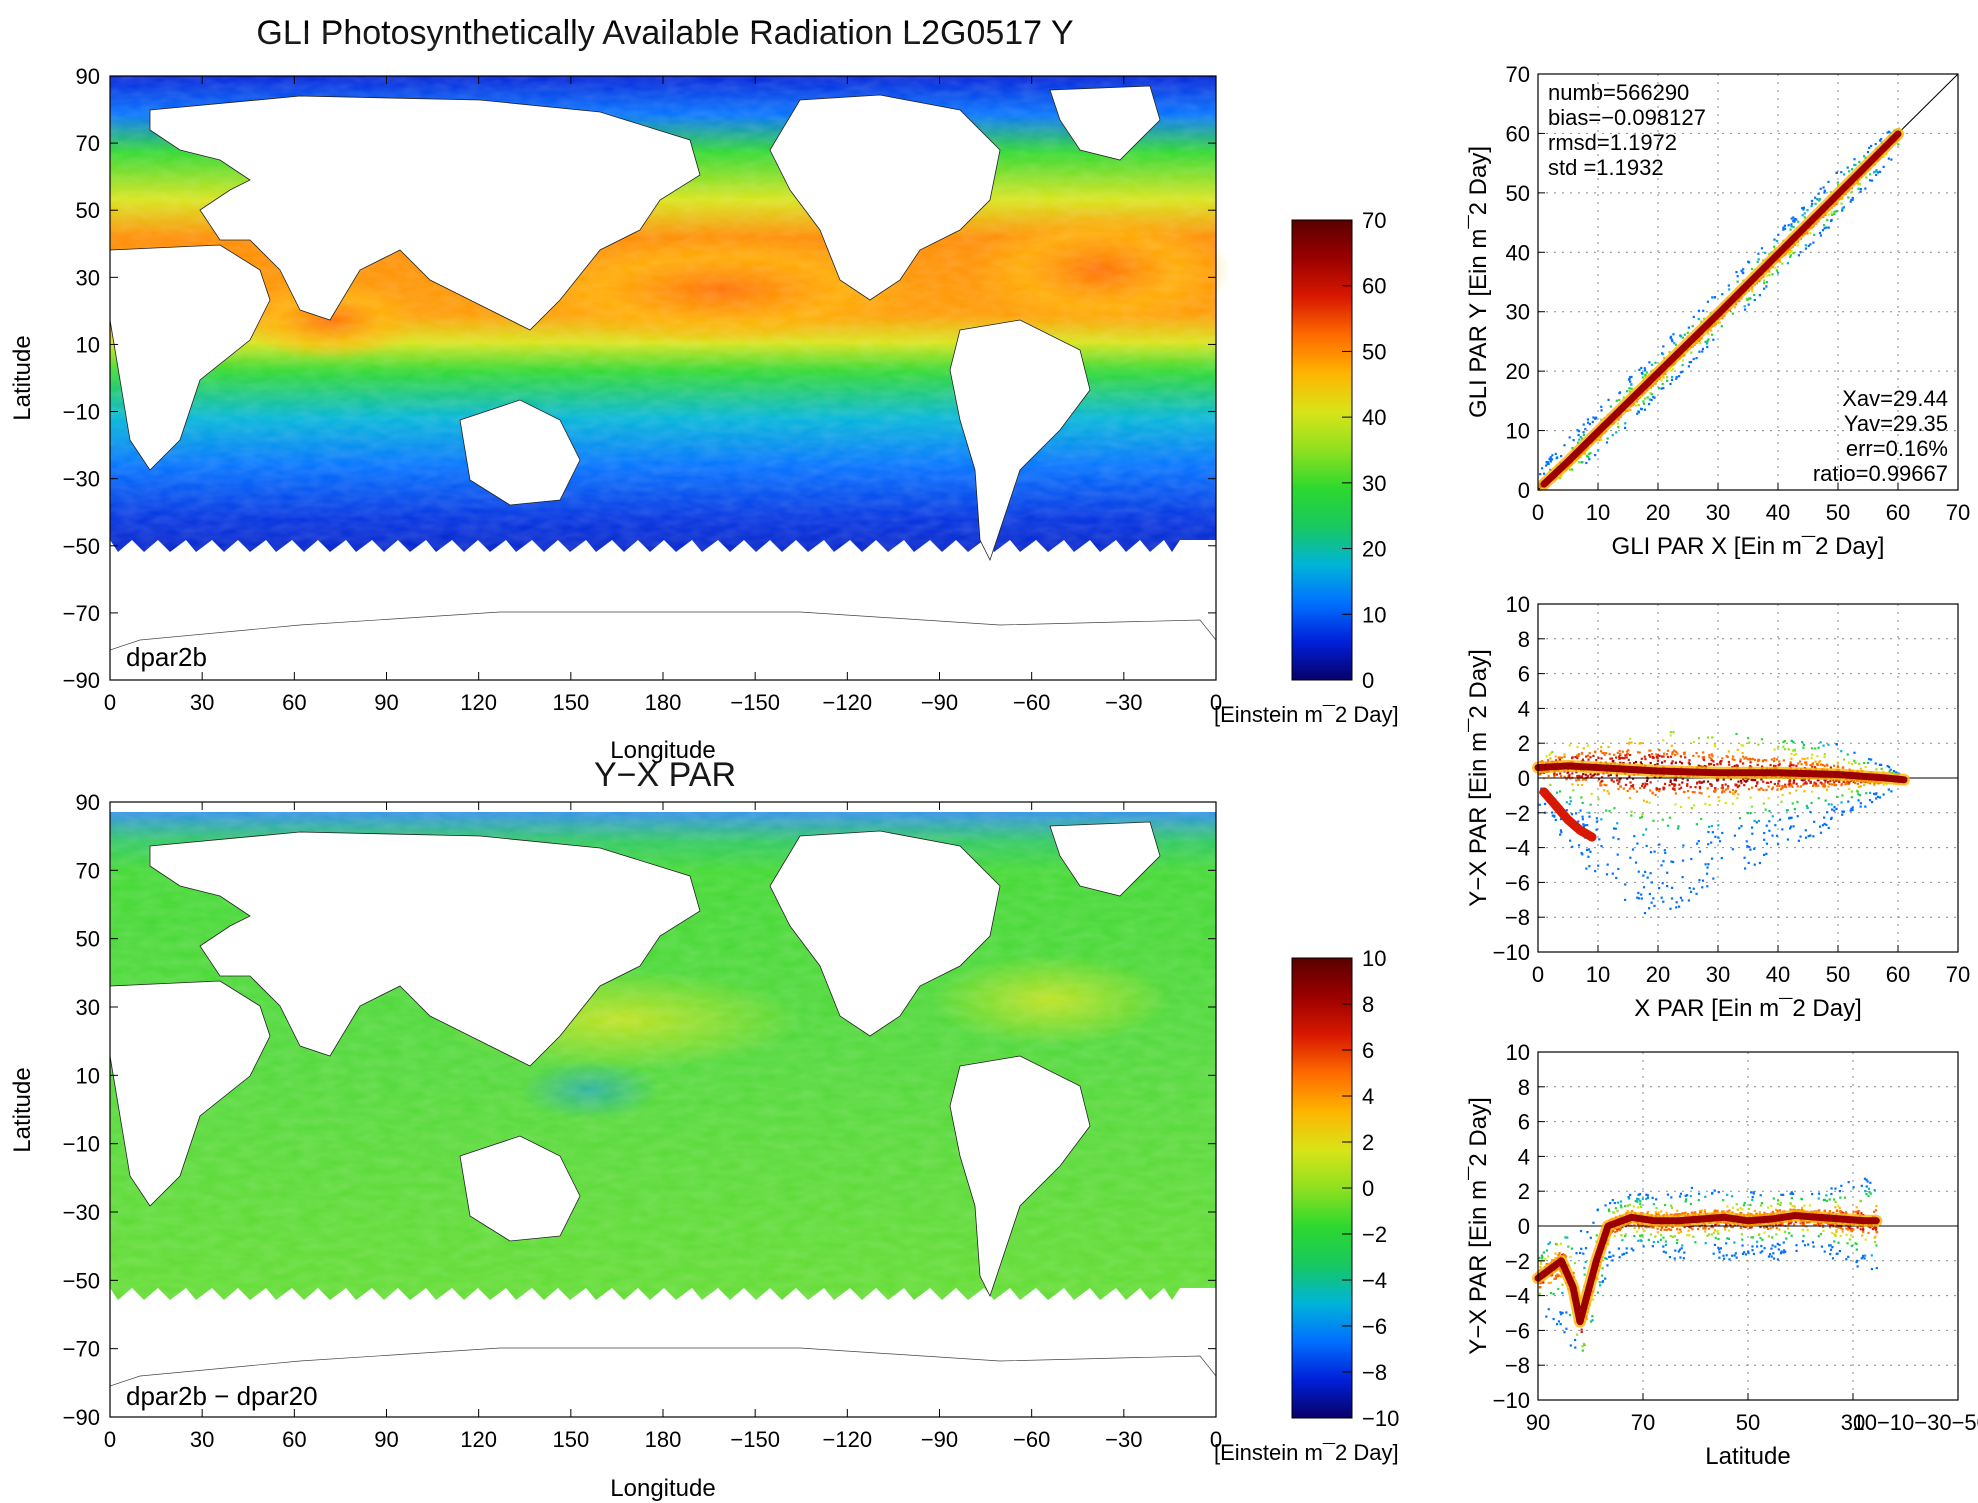 The height and width of the screenshot is (1503, 1978). I want to click on lon-tick-label: 0, so click(110, 702).